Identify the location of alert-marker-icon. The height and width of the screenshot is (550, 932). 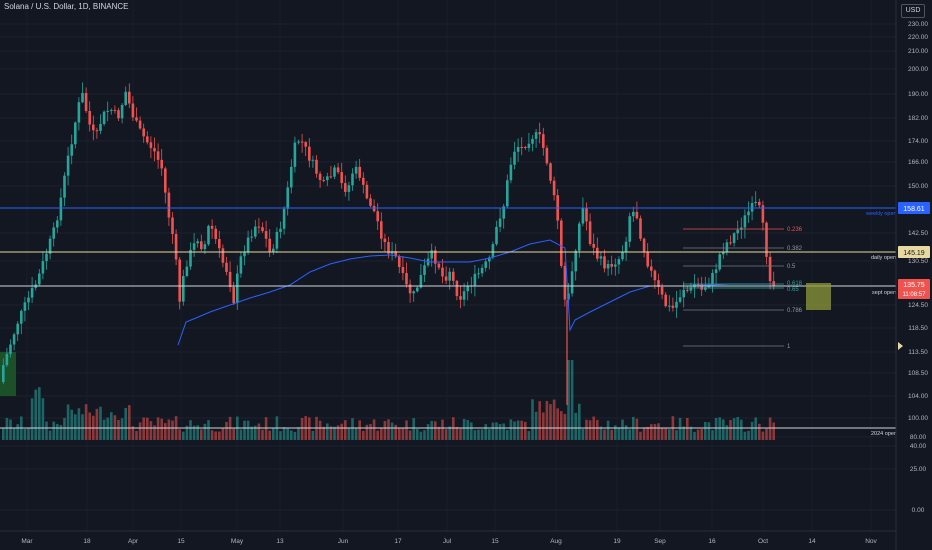
(900, 346).